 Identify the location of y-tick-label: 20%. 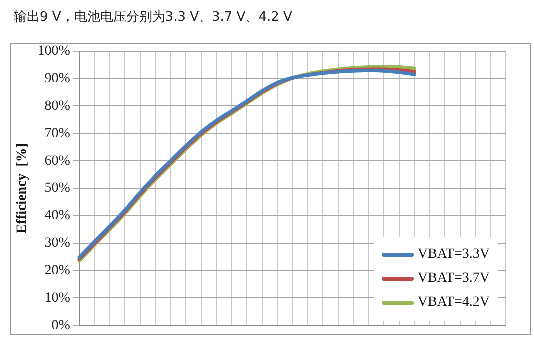
(57, 270).